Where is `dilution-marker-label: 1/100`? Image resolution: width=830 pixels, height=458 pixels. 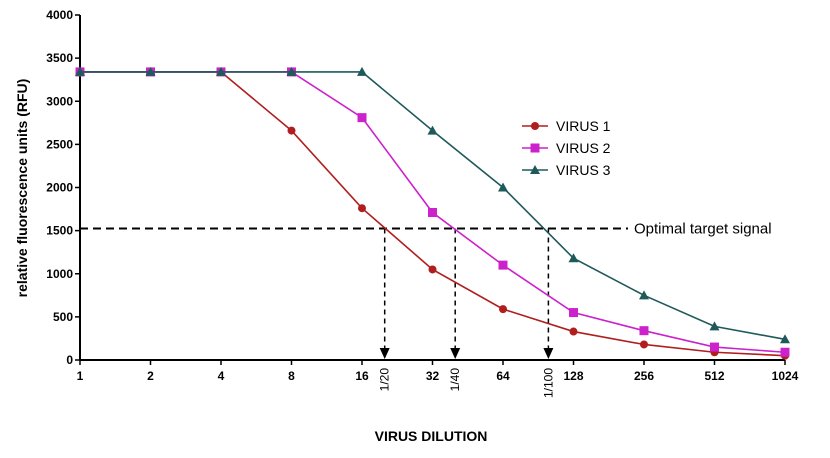
dilution-marker-label: 1/100 is located at coordinates (548, 383).